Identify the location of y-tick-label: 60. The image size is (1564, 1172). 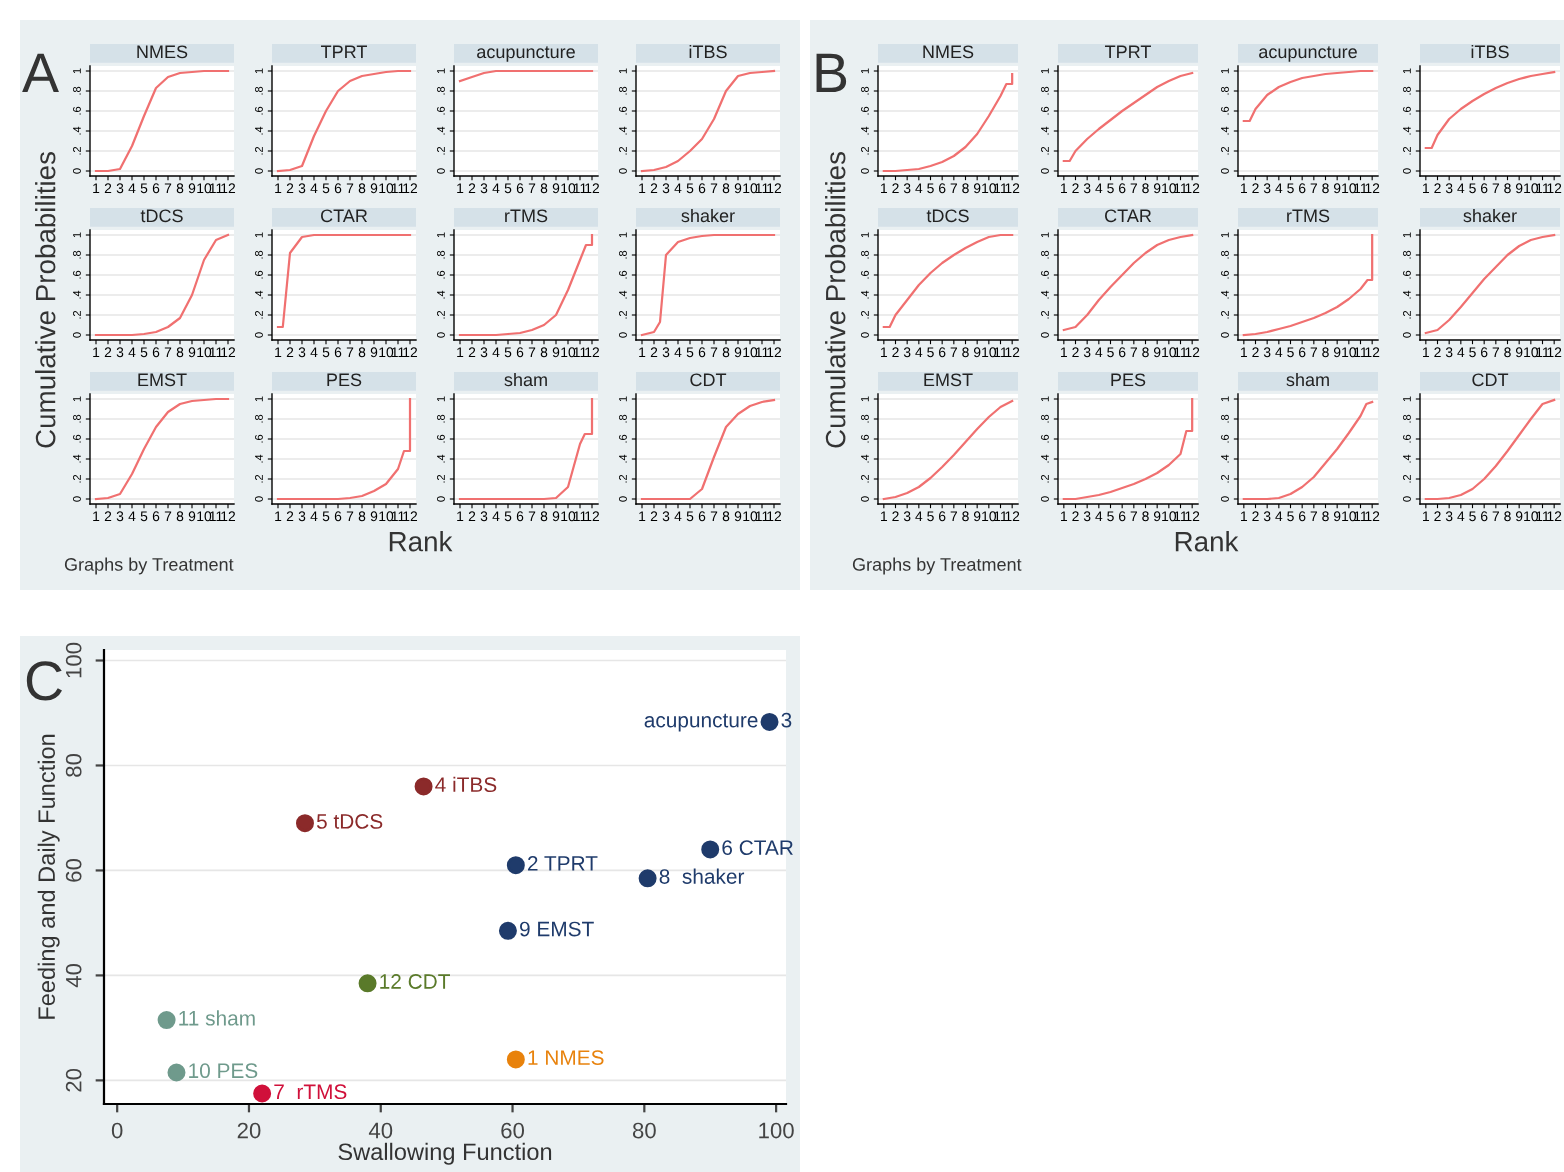
(73, 870).